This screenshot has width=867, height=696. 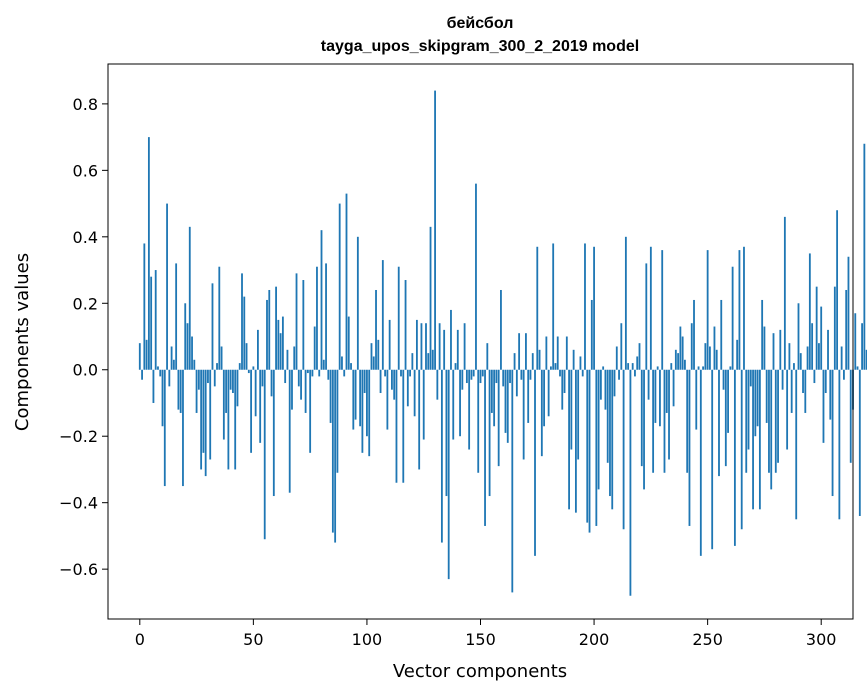 I want to click on y-axis-label: Components values, so click(x=22, y=342).